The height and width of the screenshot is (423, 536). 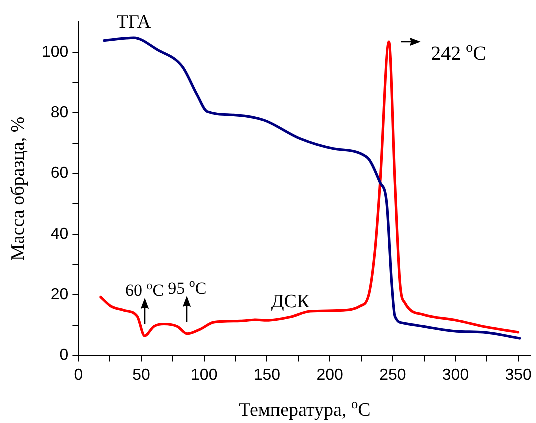 I want to click on y-tick-label: 100, so click(x=55, y=52).